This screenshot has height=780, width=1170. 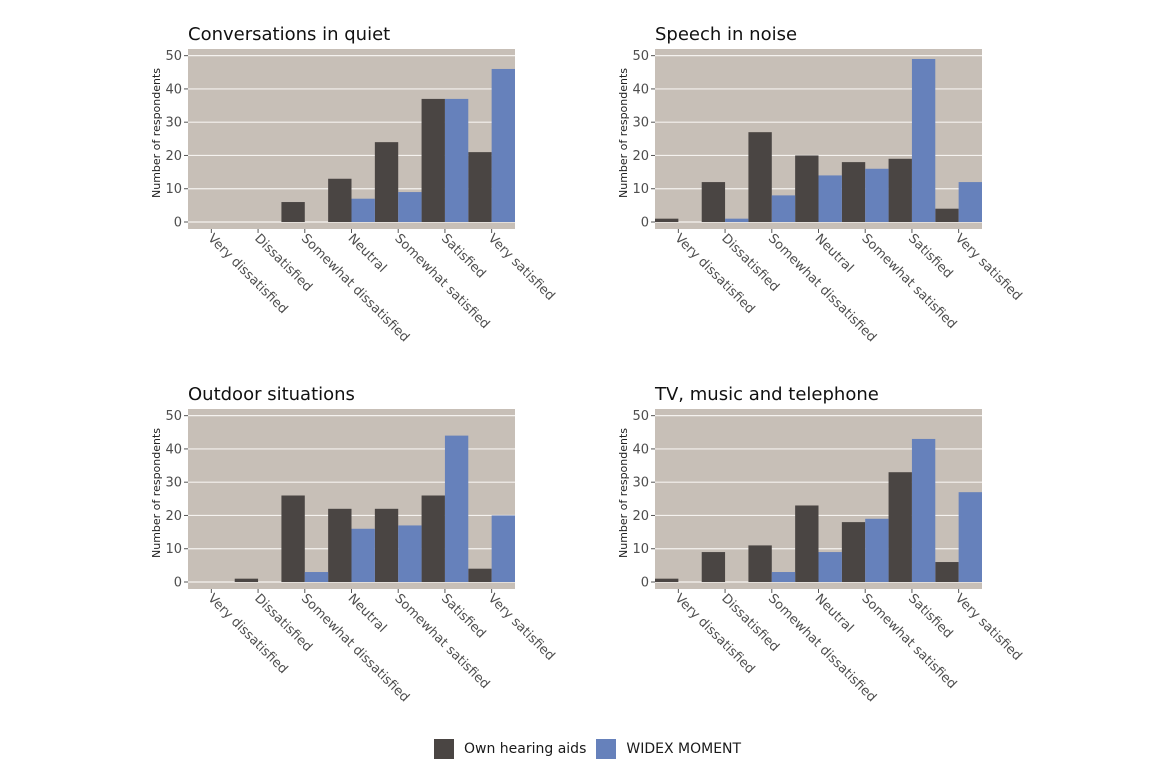 What do you see at coordinates (592, 749) in the screenshot?
I see `legend: Own hearing aids WIDEX MOMENT` at bounding box center [592, 749].